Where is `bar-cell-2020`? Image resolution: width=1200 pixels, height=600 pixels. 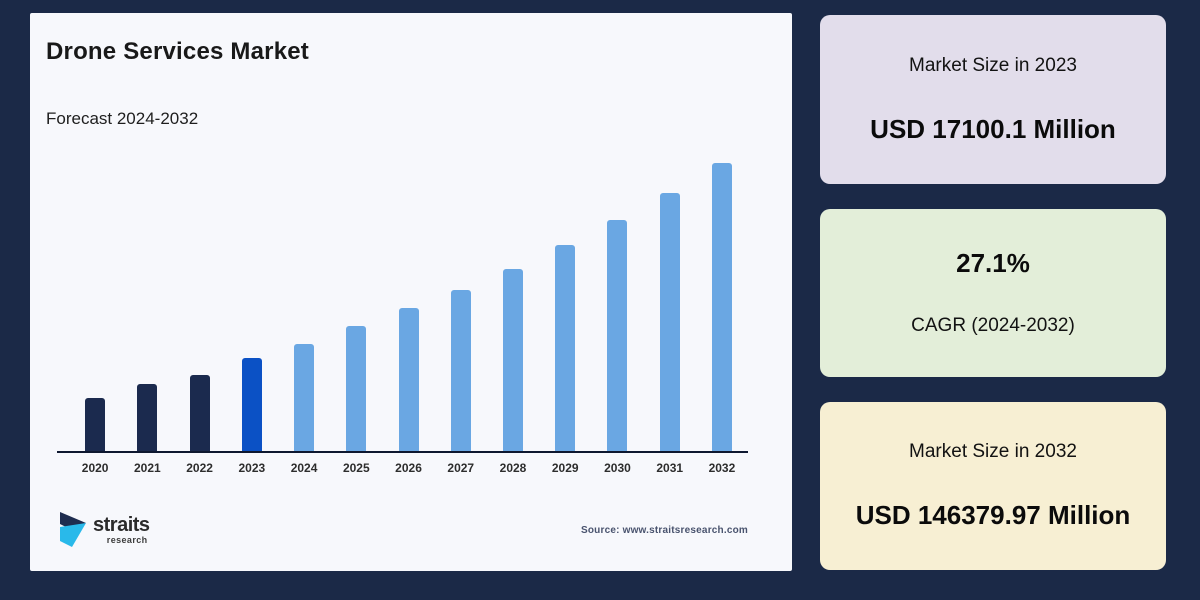
bar-cell-2020 is located at coordinates (95, 308).